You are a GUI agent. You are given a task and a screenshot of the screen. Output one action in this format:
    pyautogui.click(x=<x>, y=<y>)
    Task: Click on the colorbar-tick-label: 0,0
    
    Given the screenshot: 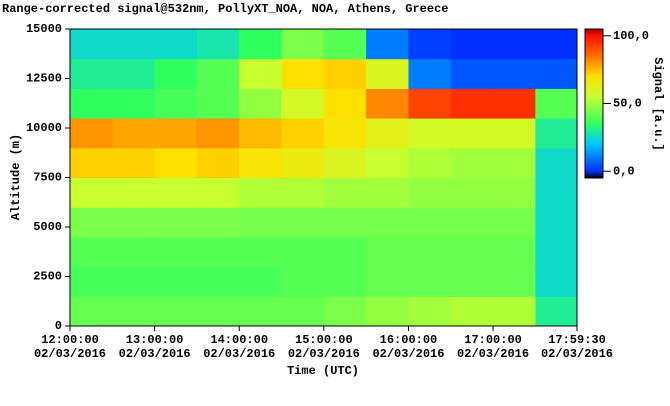 What is the action you would take?
    pyautogui.click(x=624, y=171)
    